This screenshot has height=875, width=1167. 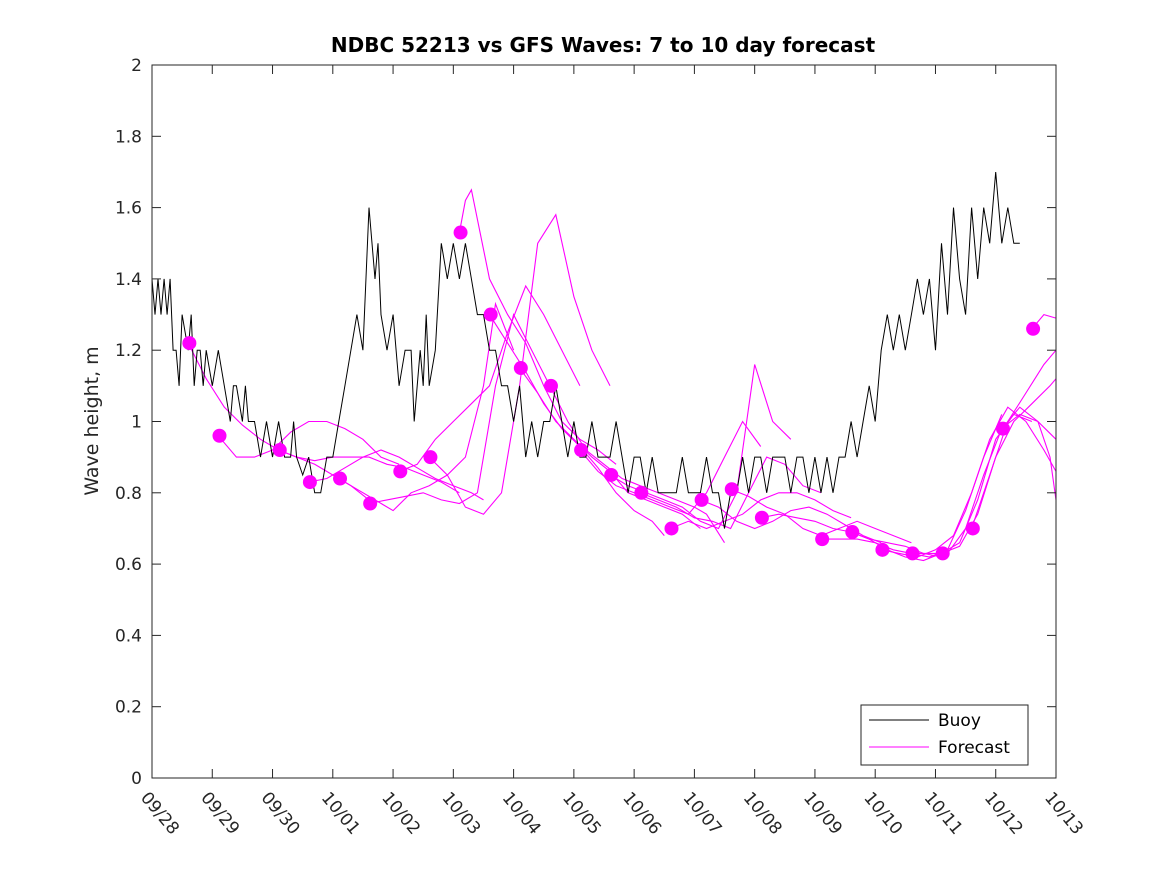 What do you see at coordinates (1003, 813) in the screenshot?
I see `x-tick-label: 10/12` at bounding box center [1003, 813].